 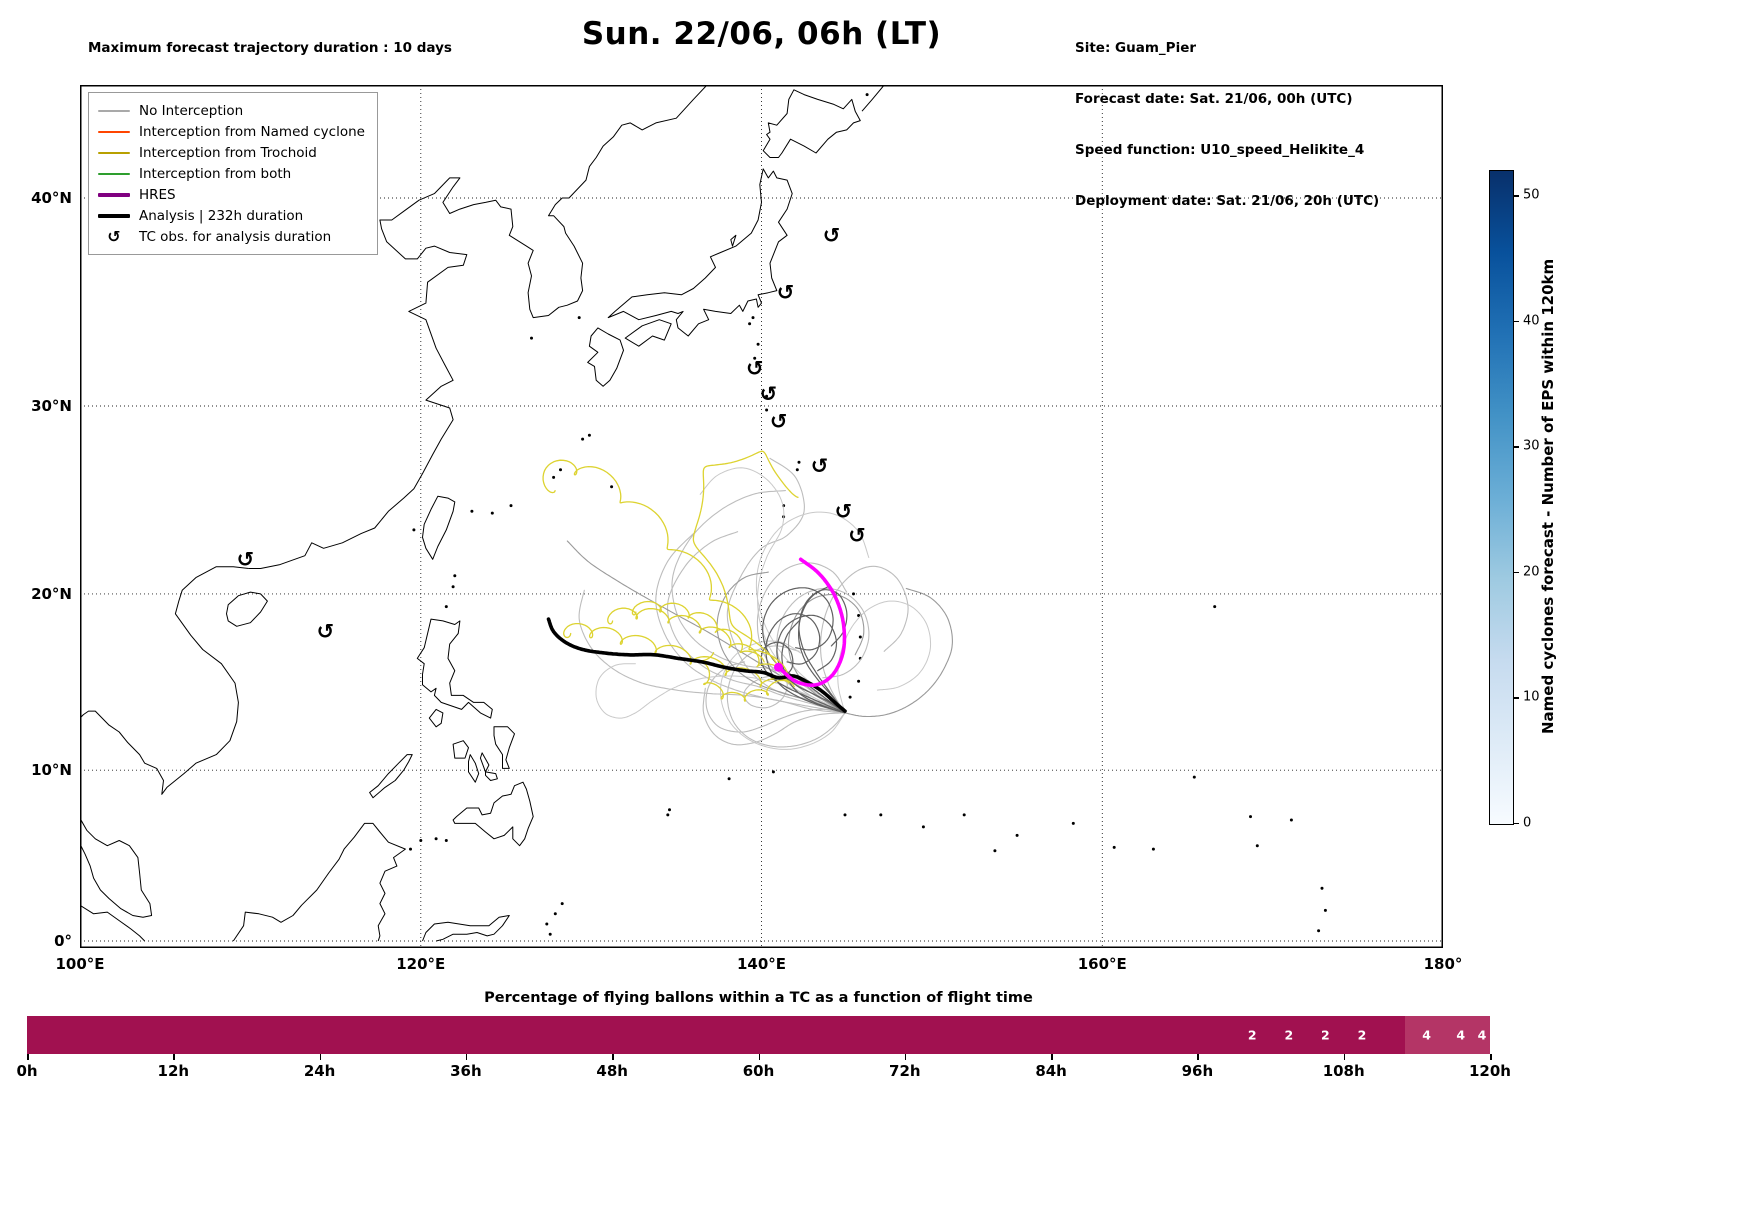 What do you see at coordinates (247, 609) in the screenshot?
I see `coastline-hainan` at bounding box center [247, 609].